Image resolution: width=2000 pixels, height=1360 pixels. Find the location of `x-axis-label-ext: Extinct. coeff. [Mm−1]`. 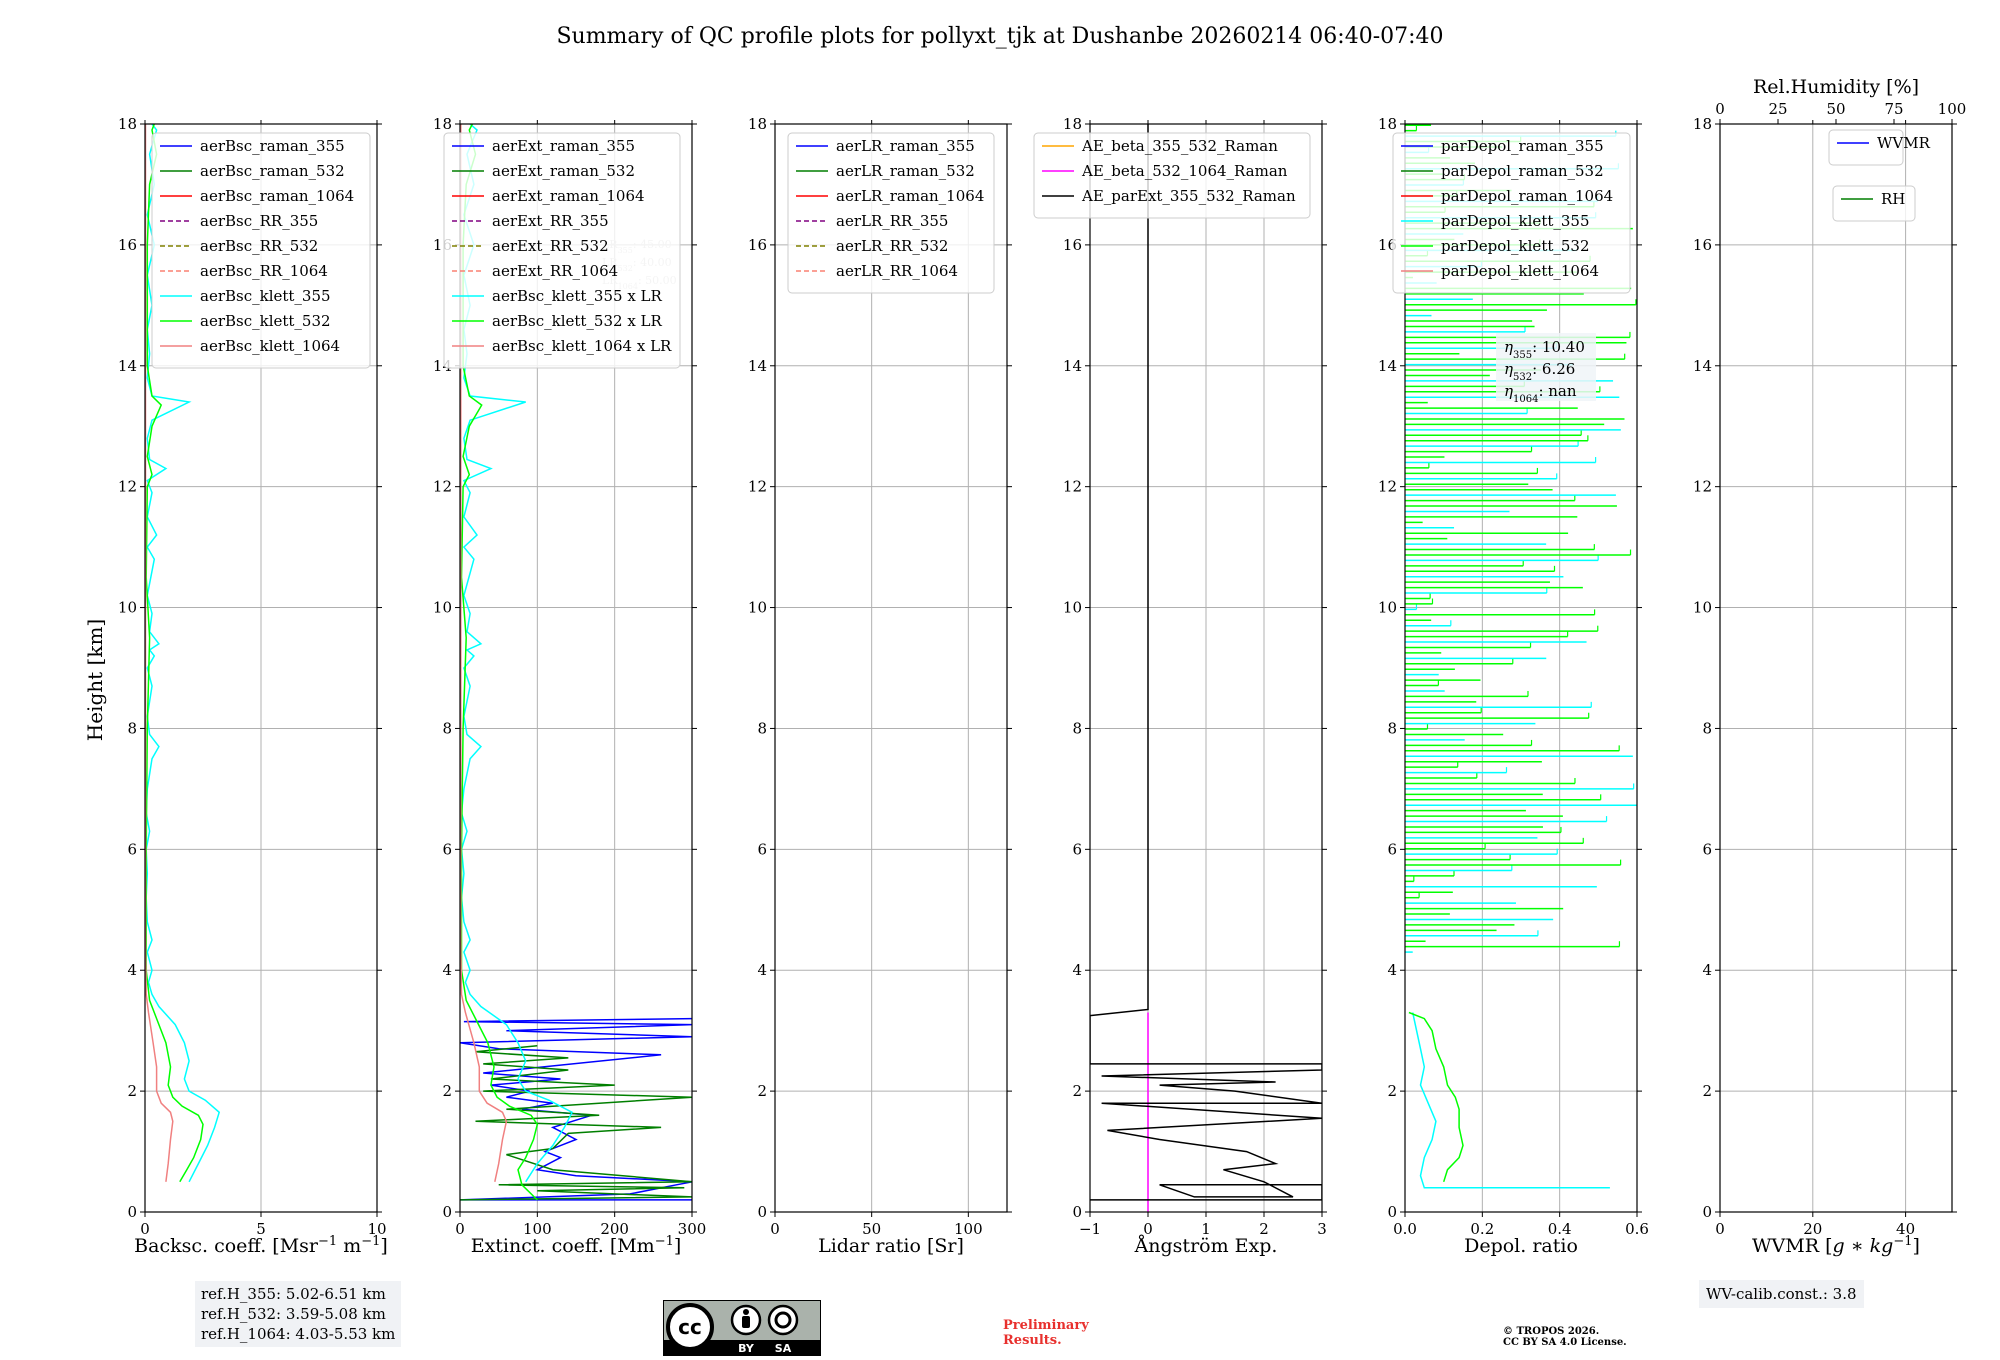

x-axis-label-ext: Extinct. coeff. [Mm−1] is located at coordinates (576, 1246).